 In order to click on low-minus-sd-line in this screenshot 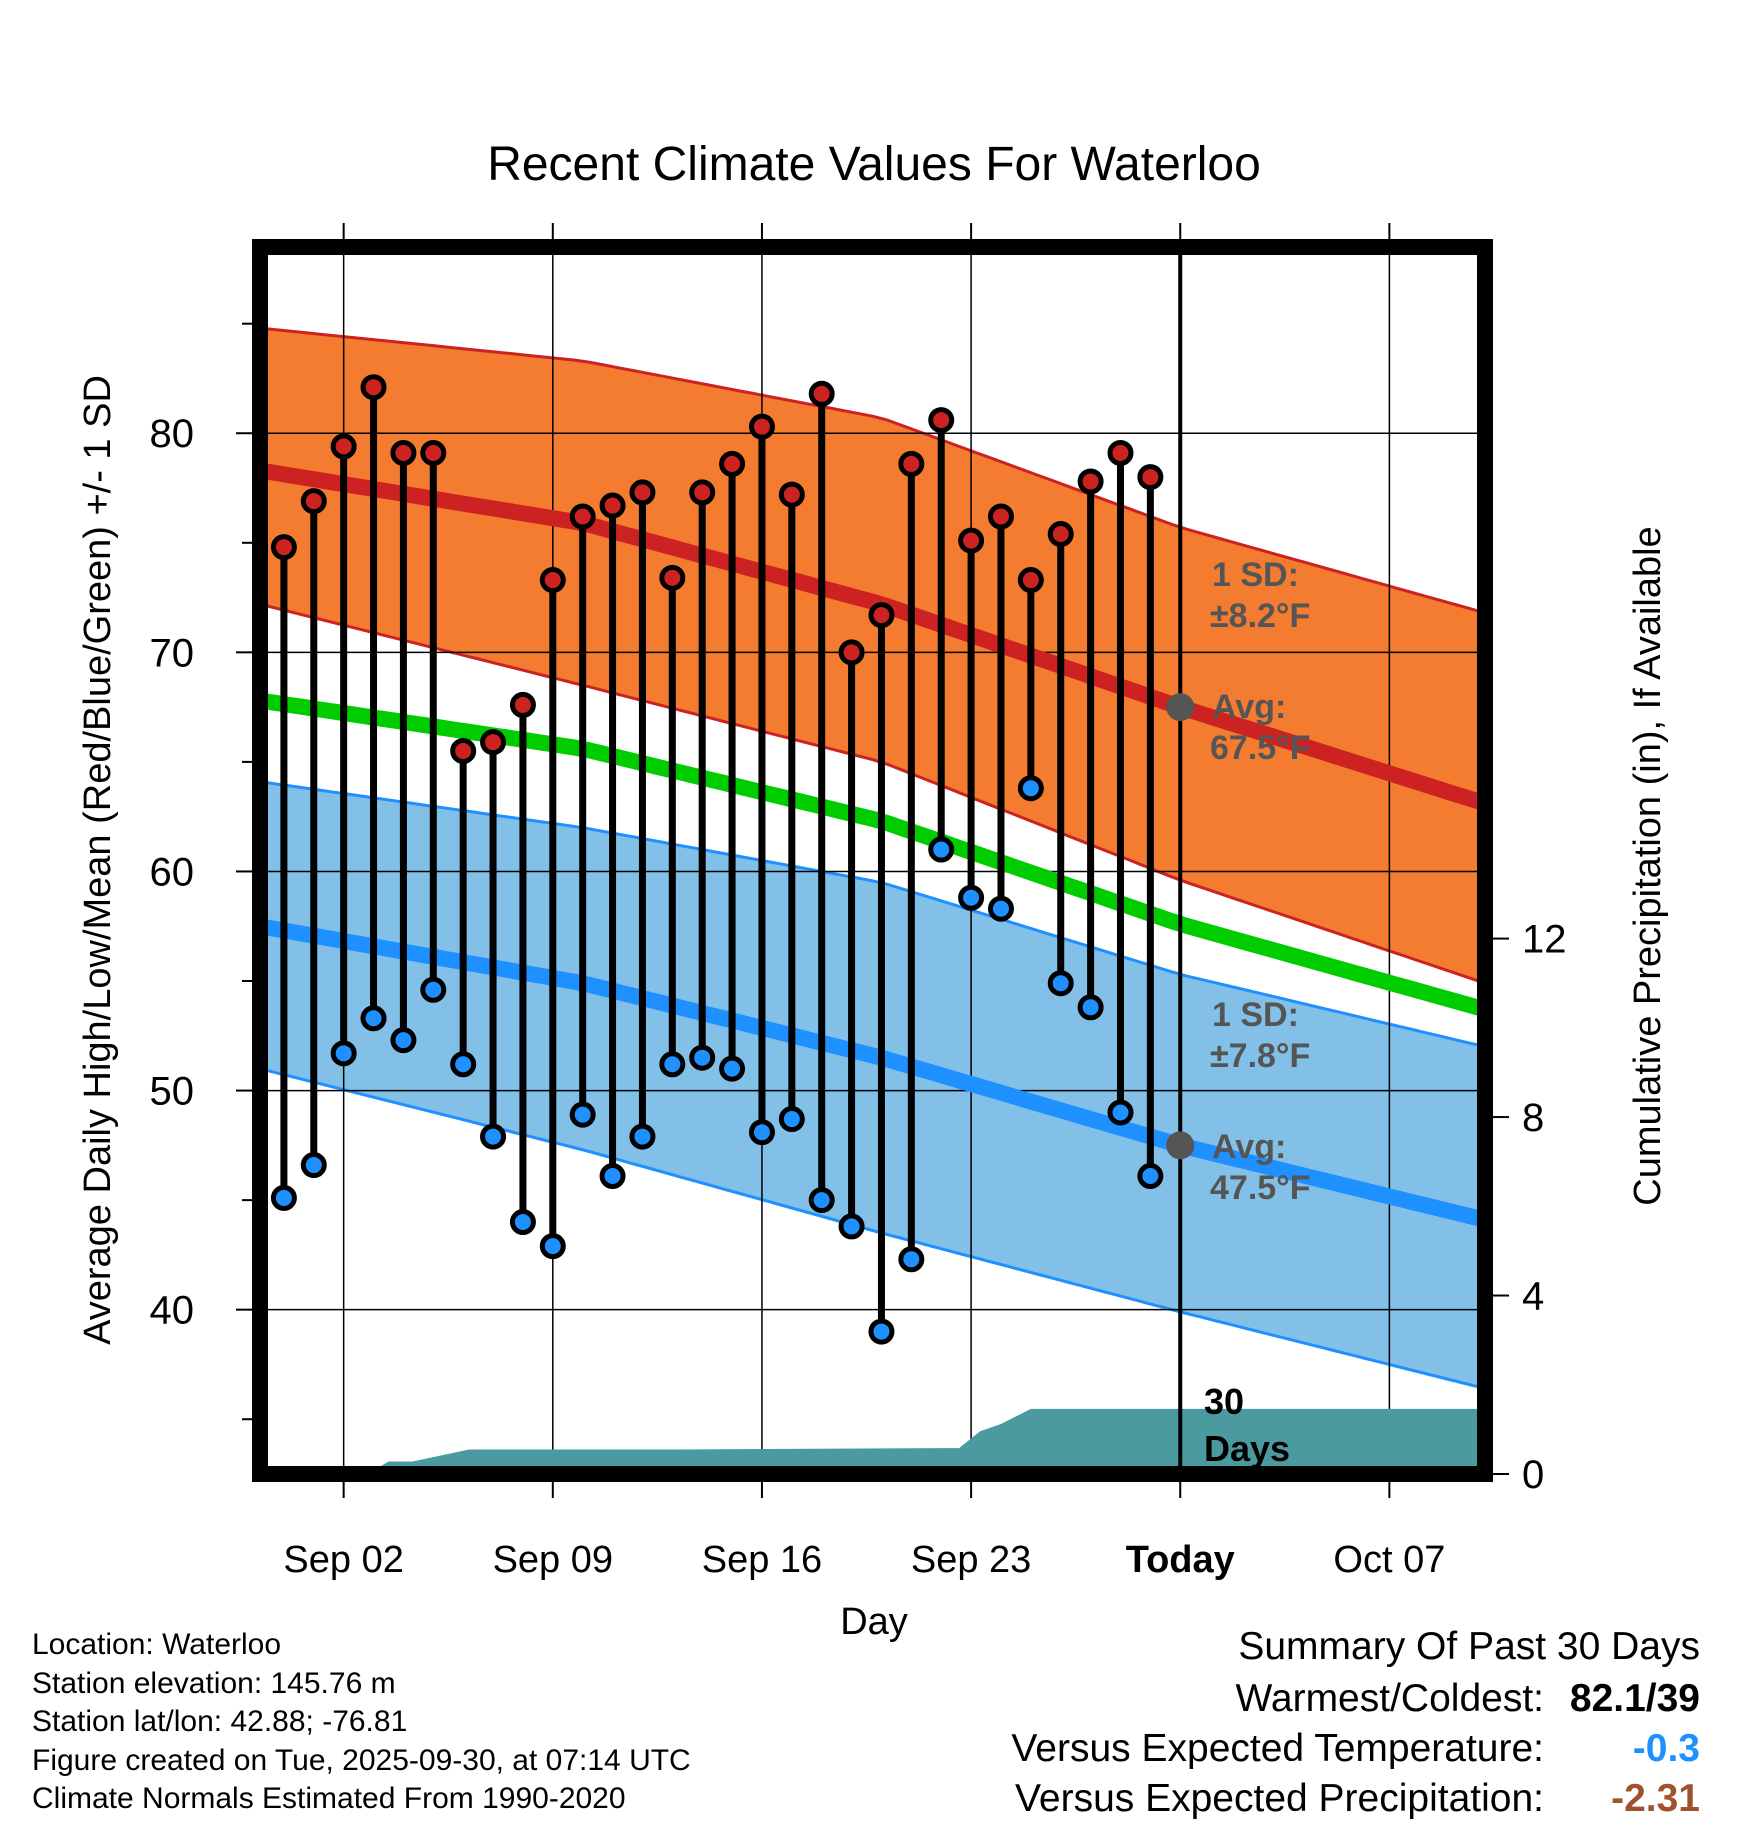, I will do `click(872, 1228)`.